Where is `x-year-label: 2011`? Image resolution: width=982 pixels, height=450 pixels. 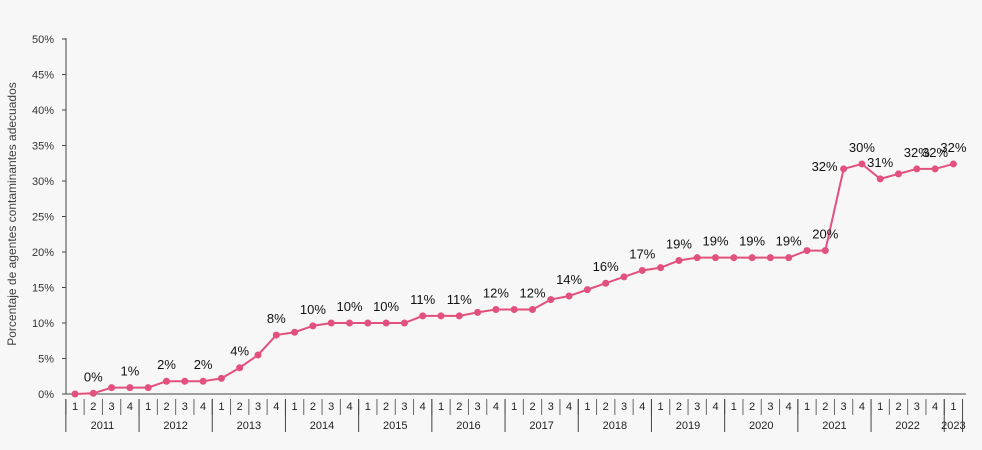
x-year-label: 2011 is located at coordinates (103, 426).